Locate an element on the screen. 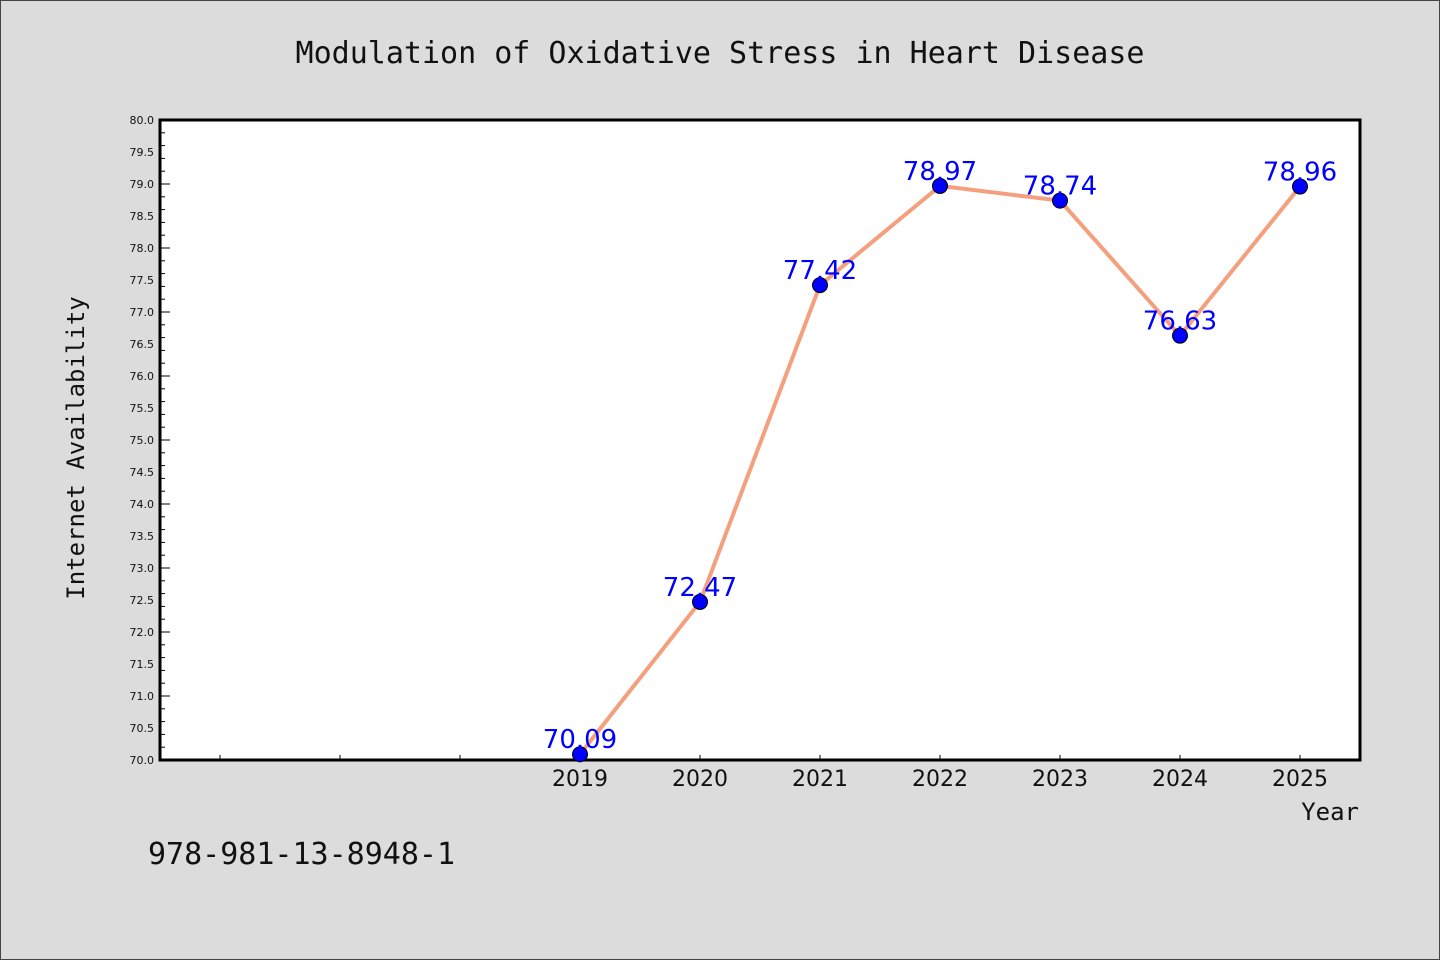 Image resolution: width=1440 pixels, height=960 pixels. y-tick-label: 76.5 is located at coordinates (142, 344).